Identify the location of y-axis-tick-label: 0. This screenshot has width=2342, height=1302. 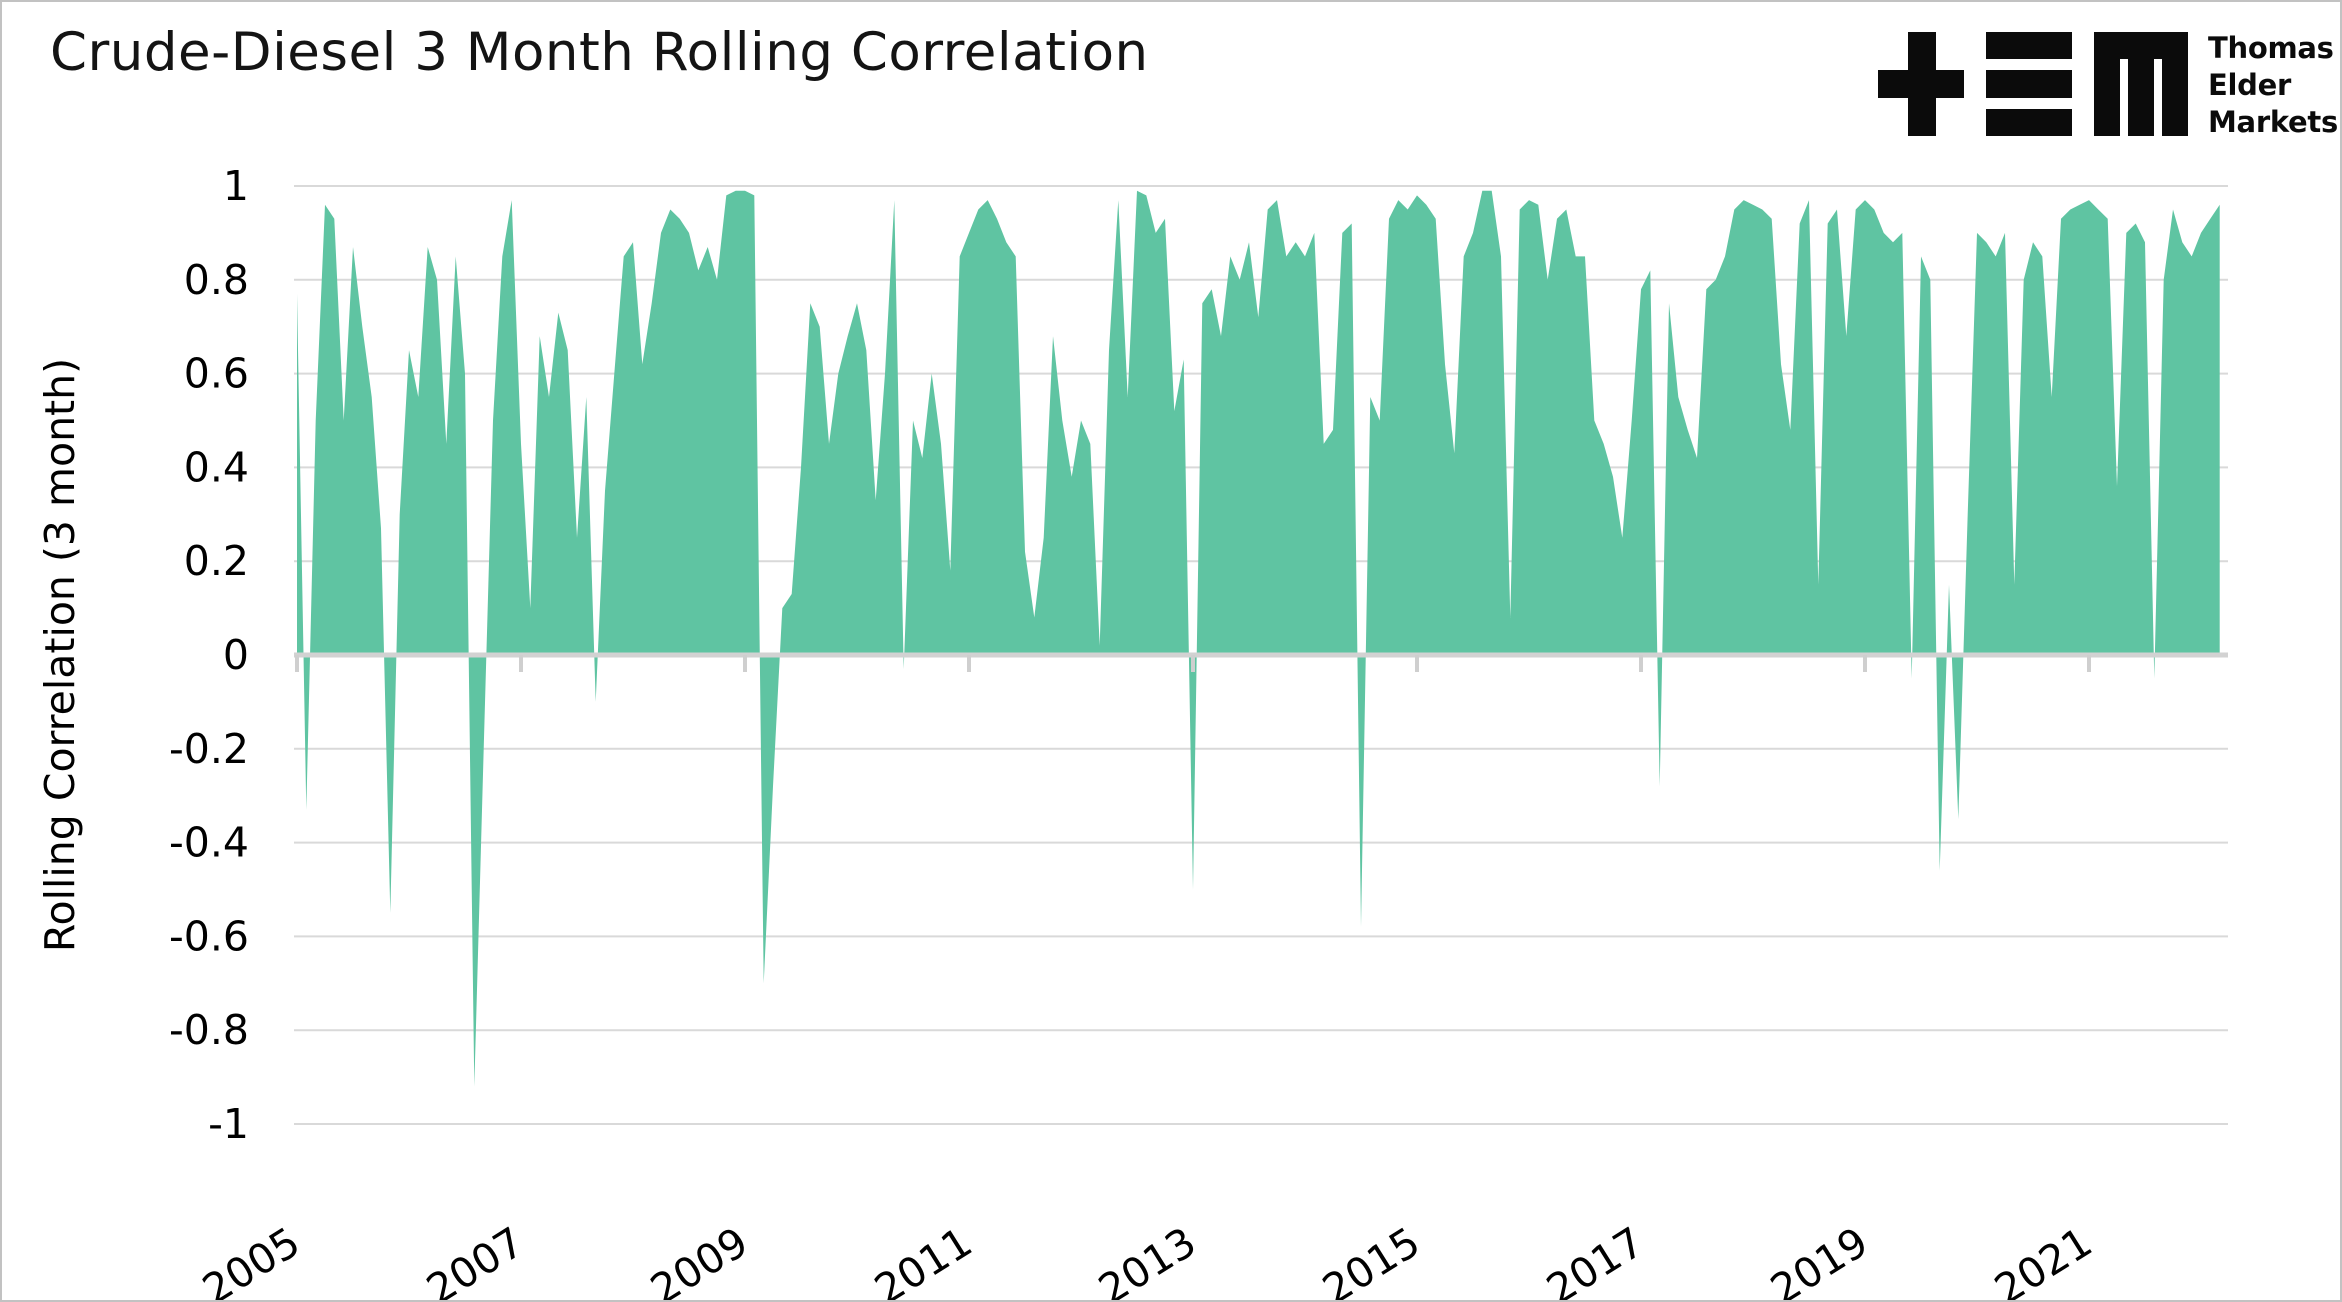
(236, 655).